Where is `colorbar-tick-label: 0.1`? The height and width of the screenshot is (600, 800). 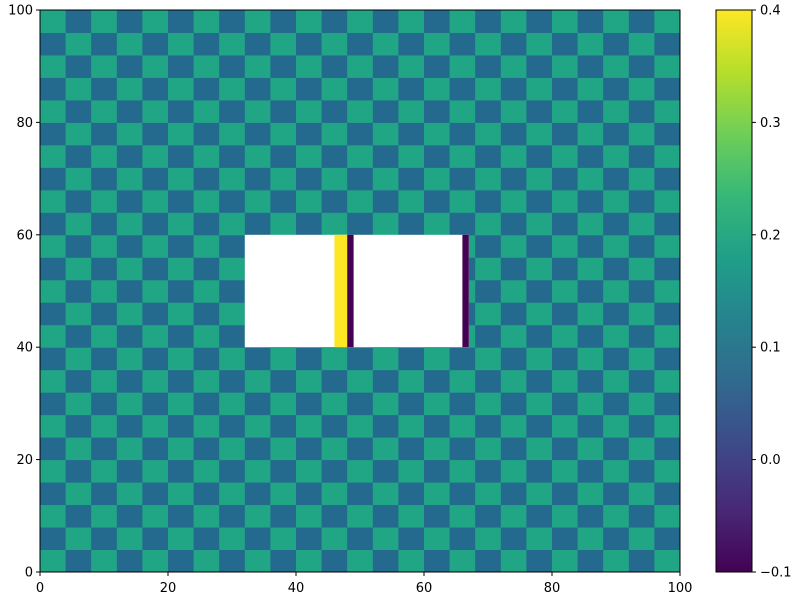 colorbar-tick-label: 0.1 is located at coordinates (770, 348).